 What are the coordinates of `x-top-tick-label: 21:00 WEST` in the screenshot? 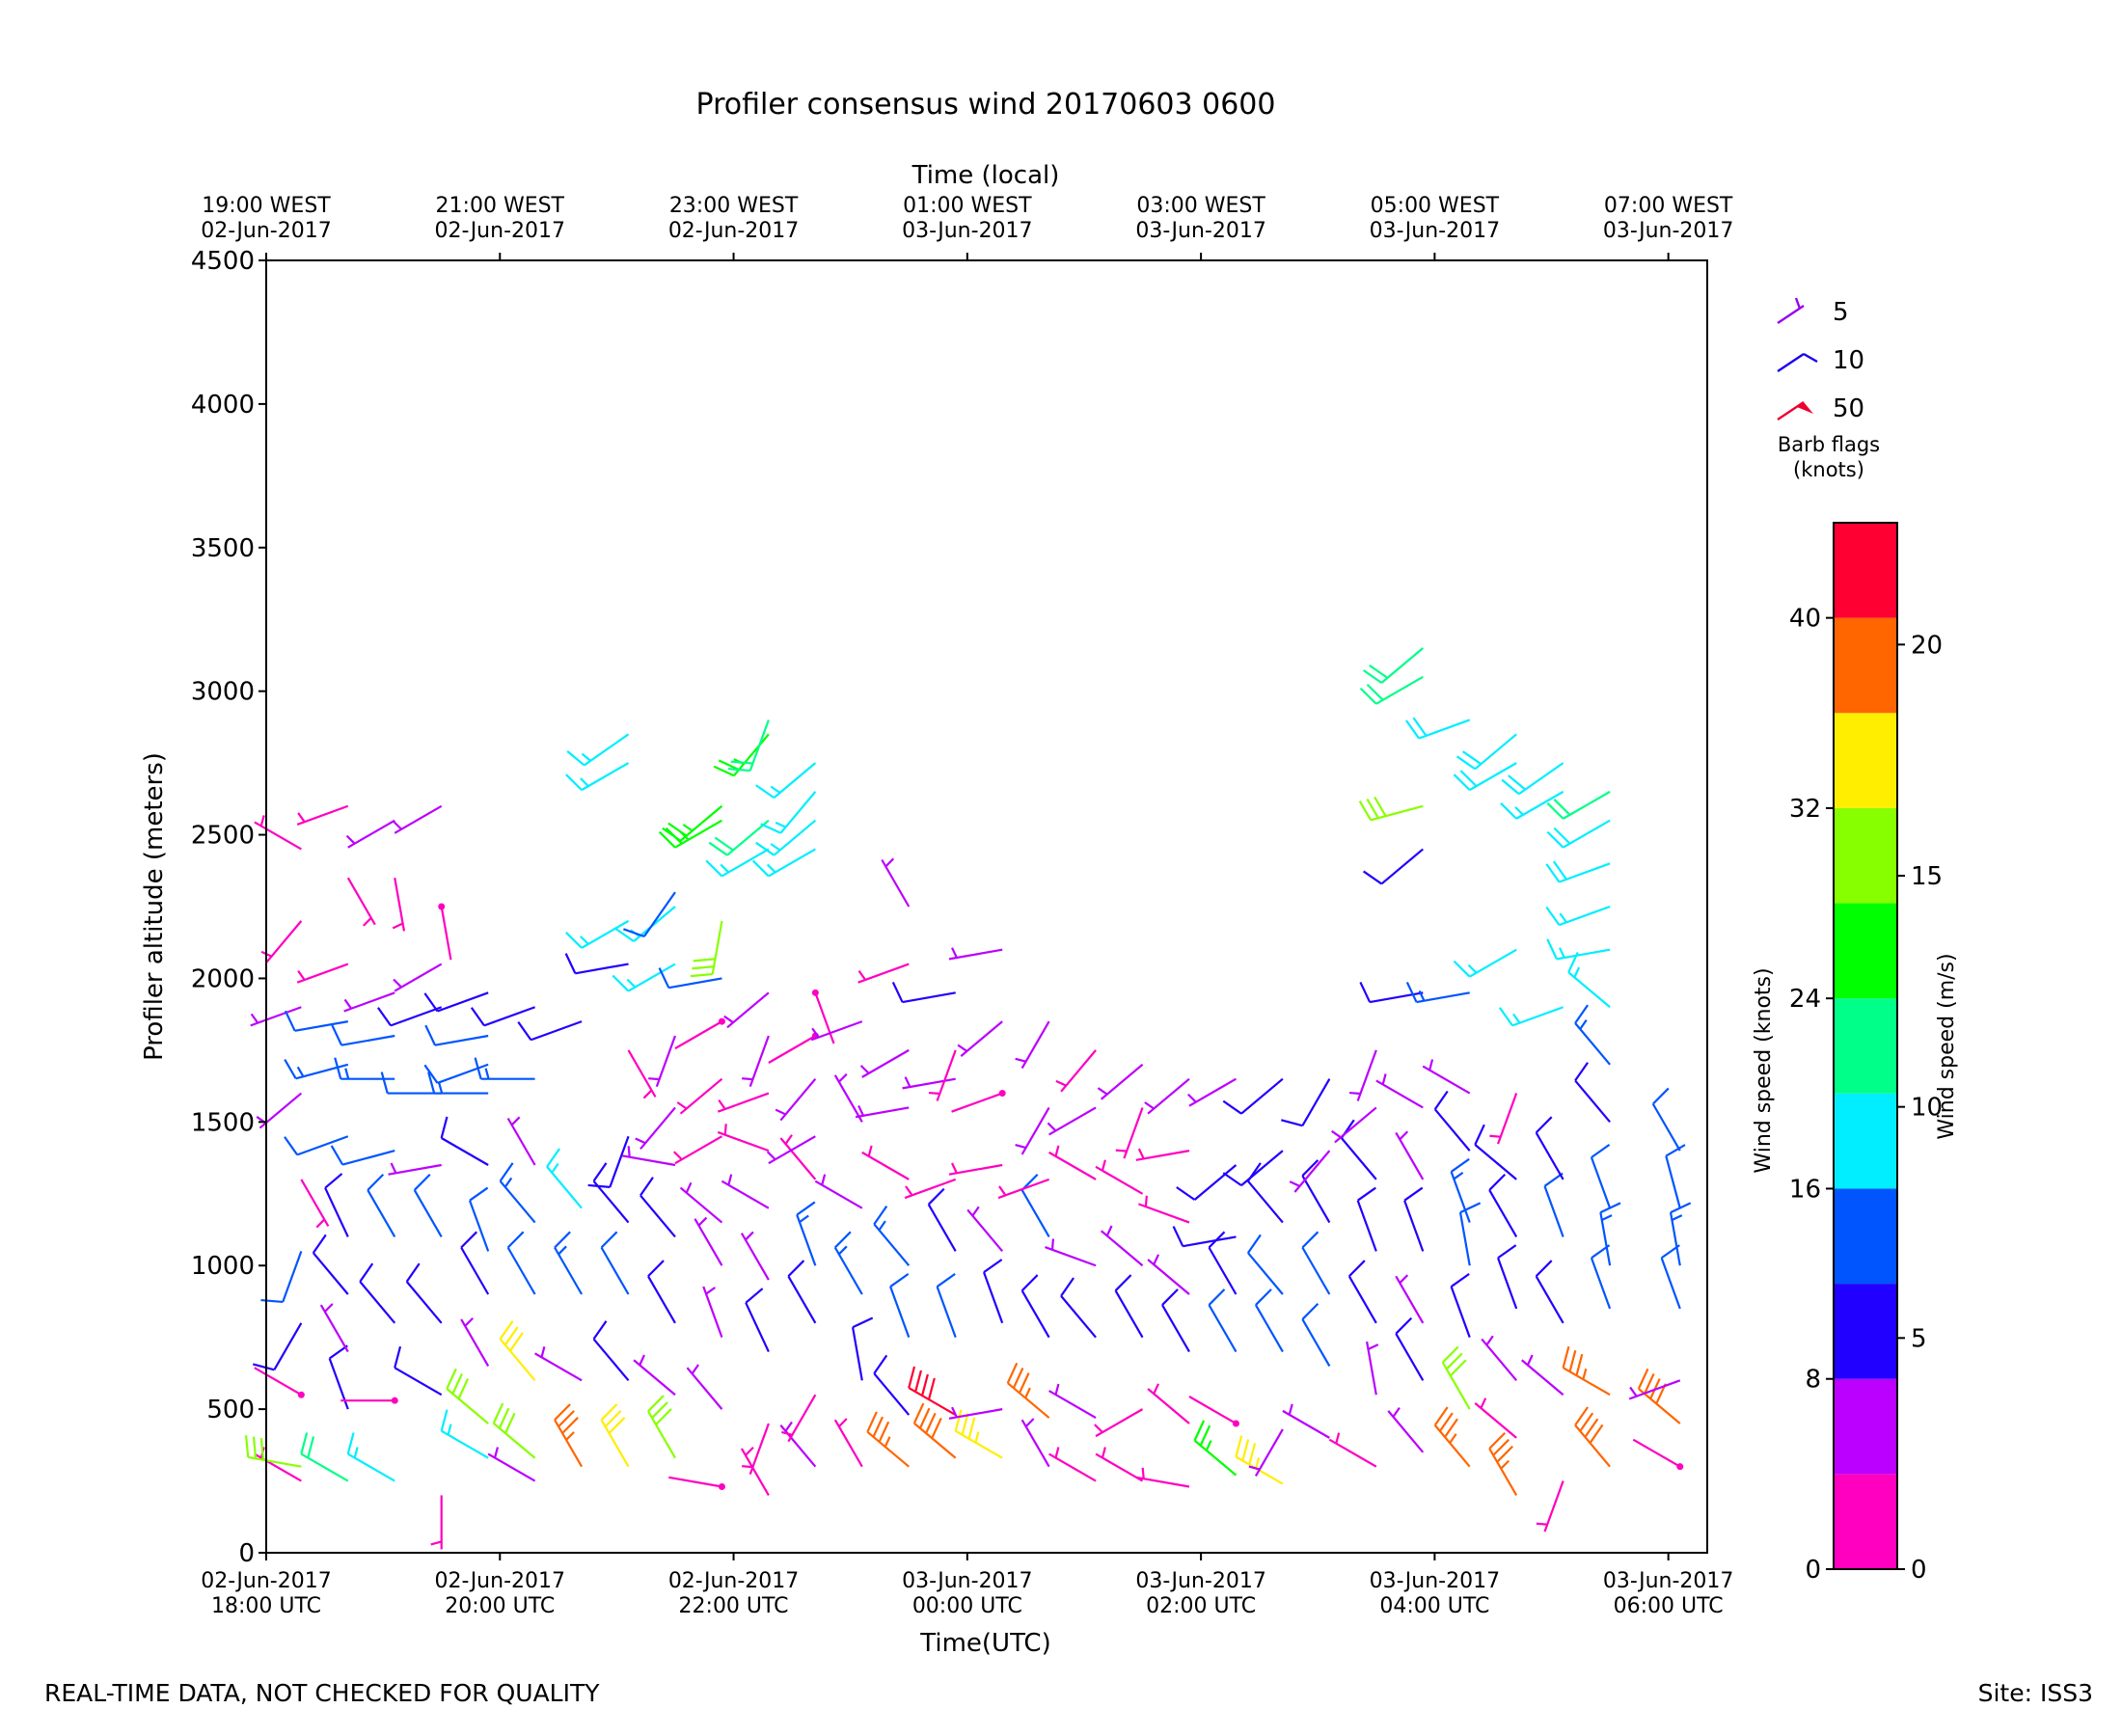 It's located at (501, 206).